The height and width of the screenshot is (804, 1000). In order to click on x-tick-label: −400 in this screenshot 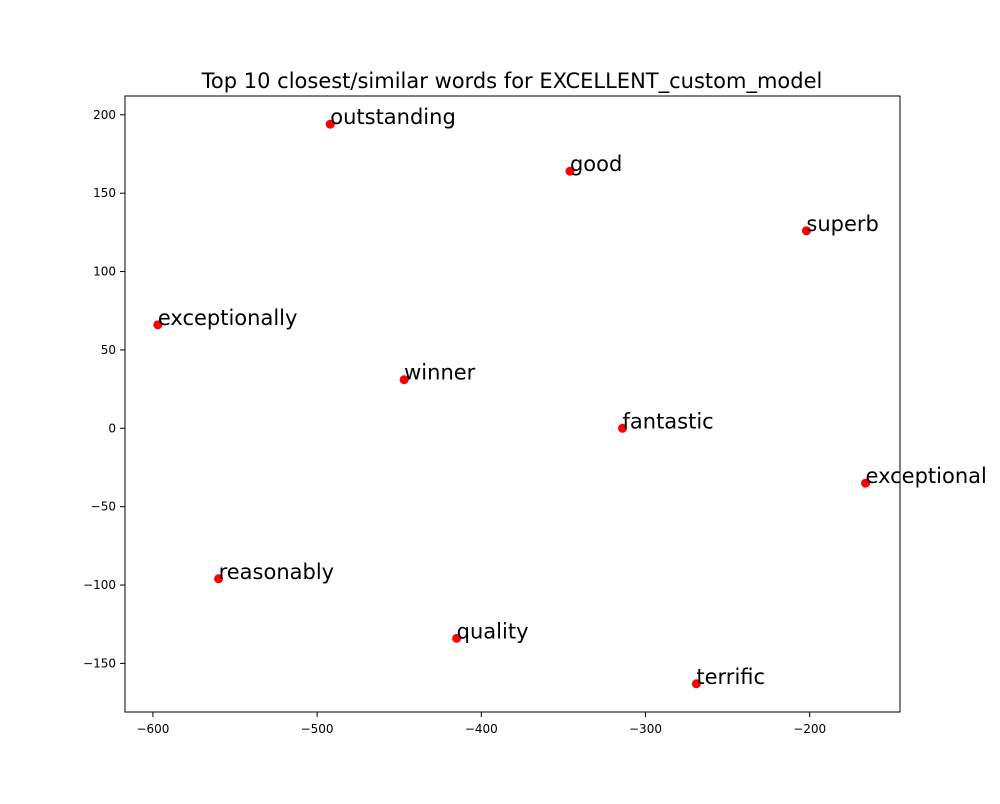, I will do `click(481, 729)`.